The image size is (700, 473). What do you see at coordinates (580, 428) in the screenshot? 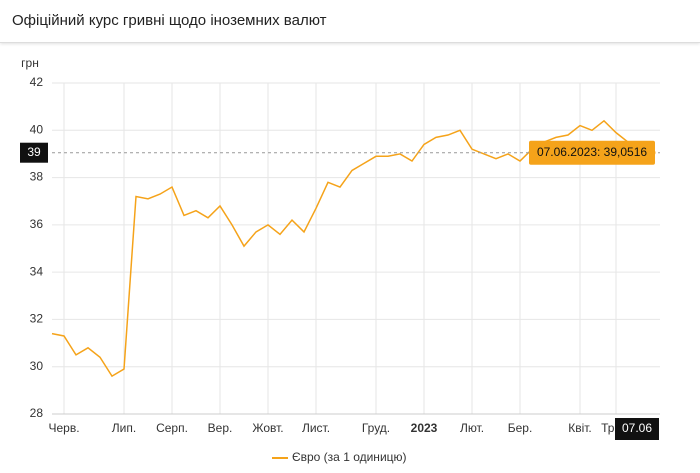
I see `x-tick-label: Квіт.` at bounding box center [580, 428].